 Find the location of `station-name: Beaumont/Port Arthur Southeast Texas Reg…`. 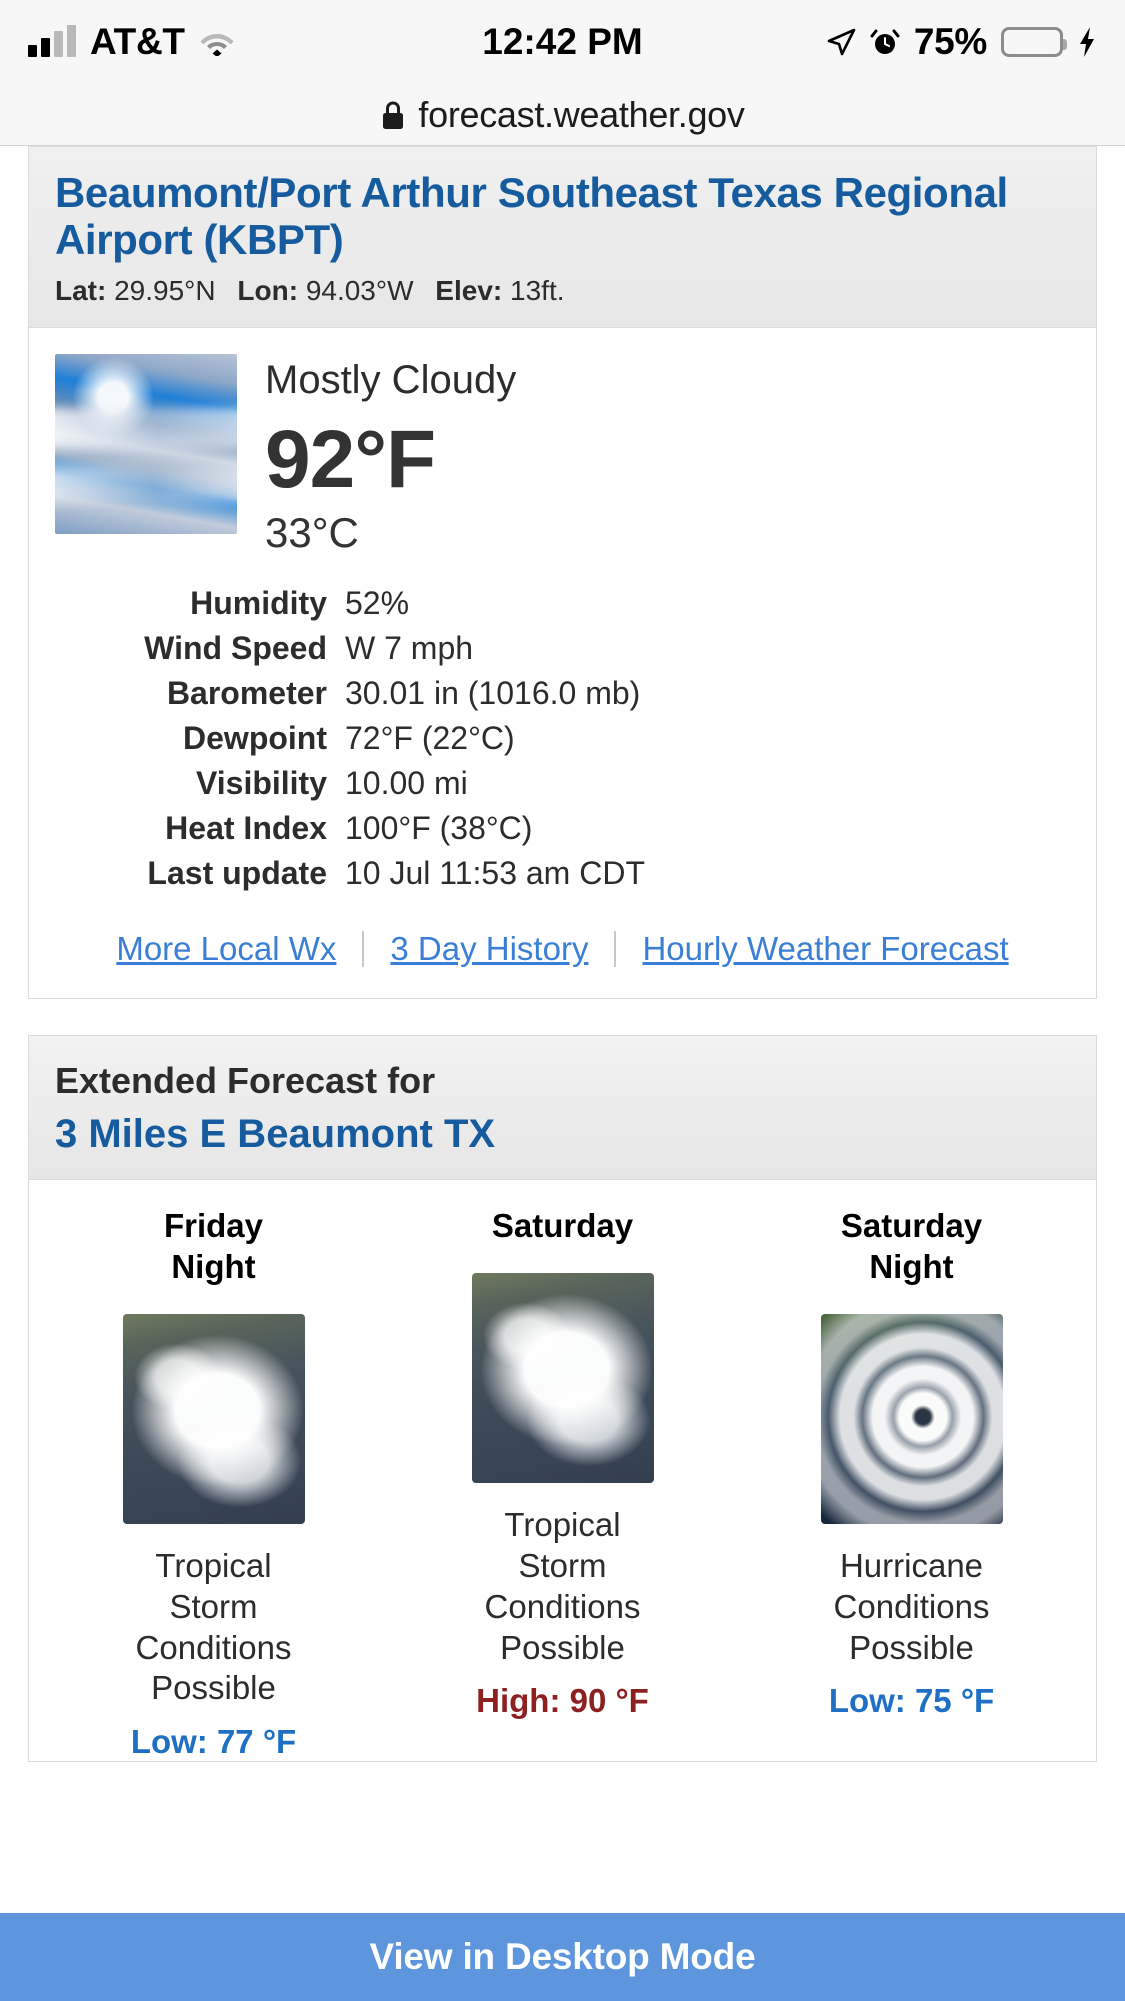

station-name: Beaumont/Port Arthur Southeast Texas Reg… is located at coordinates (531, 216).